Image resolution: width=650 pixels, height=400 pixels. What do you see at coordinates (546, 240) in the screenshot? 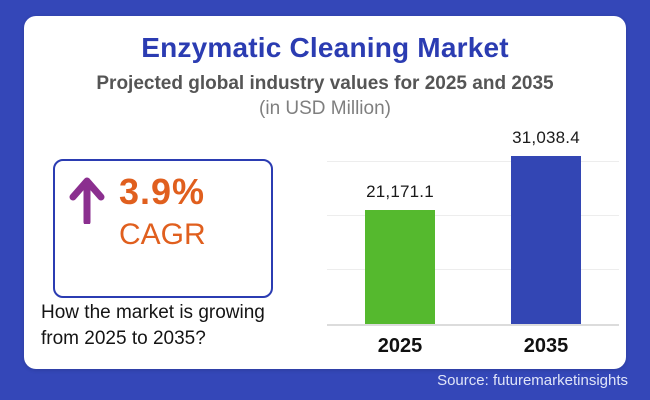
I see `bar-2035` at bounding box center [546, 240].